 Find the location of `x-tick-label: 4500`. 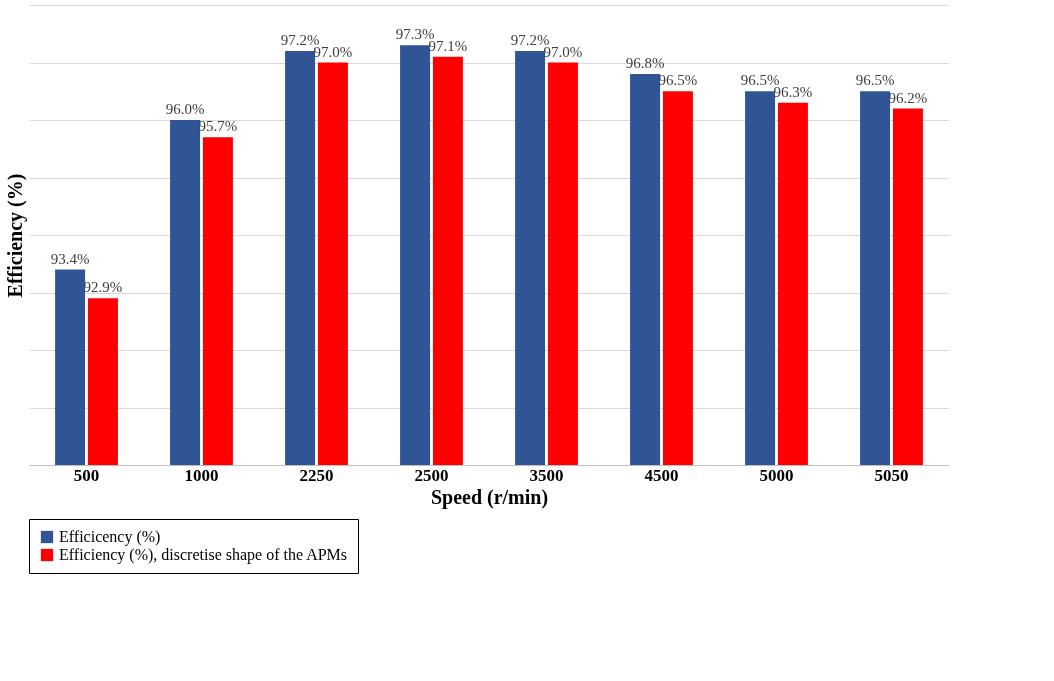

x-tick-label: 4500 is located at coordinates (661, 475).